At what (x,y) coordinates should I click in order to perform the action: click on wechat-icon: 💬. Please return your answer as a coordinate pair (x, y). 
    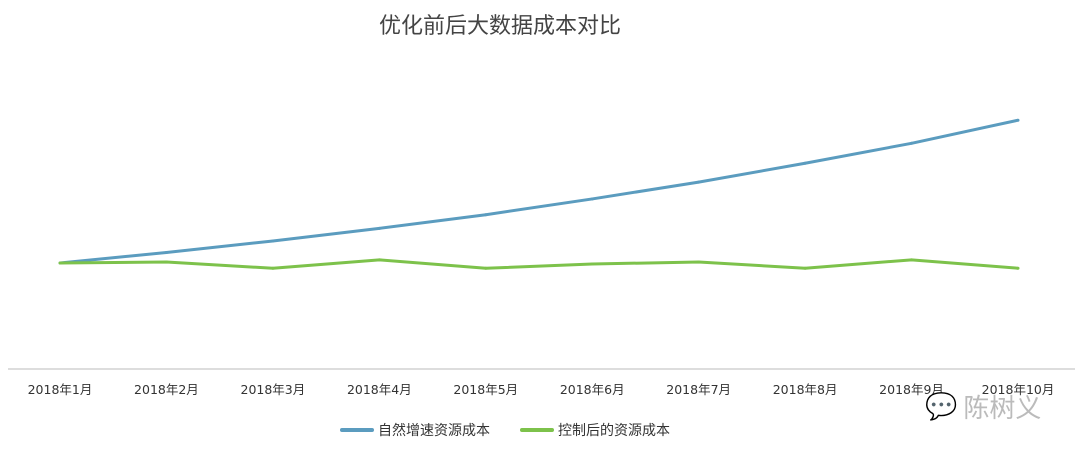
    Looking at the image, I should click on (941, 406).